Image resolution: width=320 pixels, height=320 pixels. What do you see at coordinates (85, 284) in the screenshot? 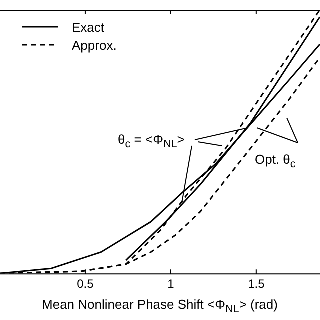
I see `x-tick-label: 0.5` at bounding box center [85, 284].